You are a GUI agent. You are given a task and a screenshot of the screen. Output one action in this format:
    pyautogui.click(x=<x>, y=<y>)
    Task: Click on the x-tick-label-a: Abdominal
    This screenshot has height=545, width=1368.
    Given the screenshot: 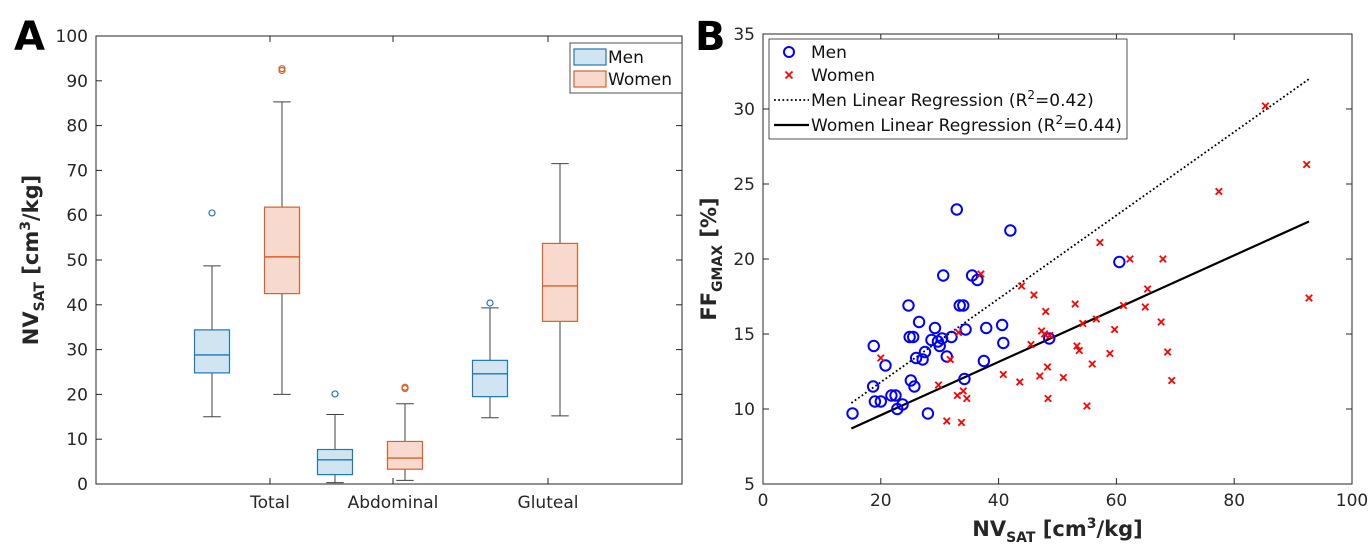 What is the action you would take?
    pyautogui.click(x=393, y=503)
    